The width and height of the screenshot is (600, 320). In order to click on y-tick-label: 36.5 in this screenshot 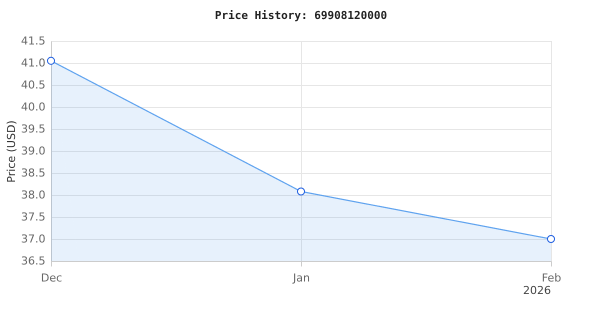, I will do `click(33, 261)`.